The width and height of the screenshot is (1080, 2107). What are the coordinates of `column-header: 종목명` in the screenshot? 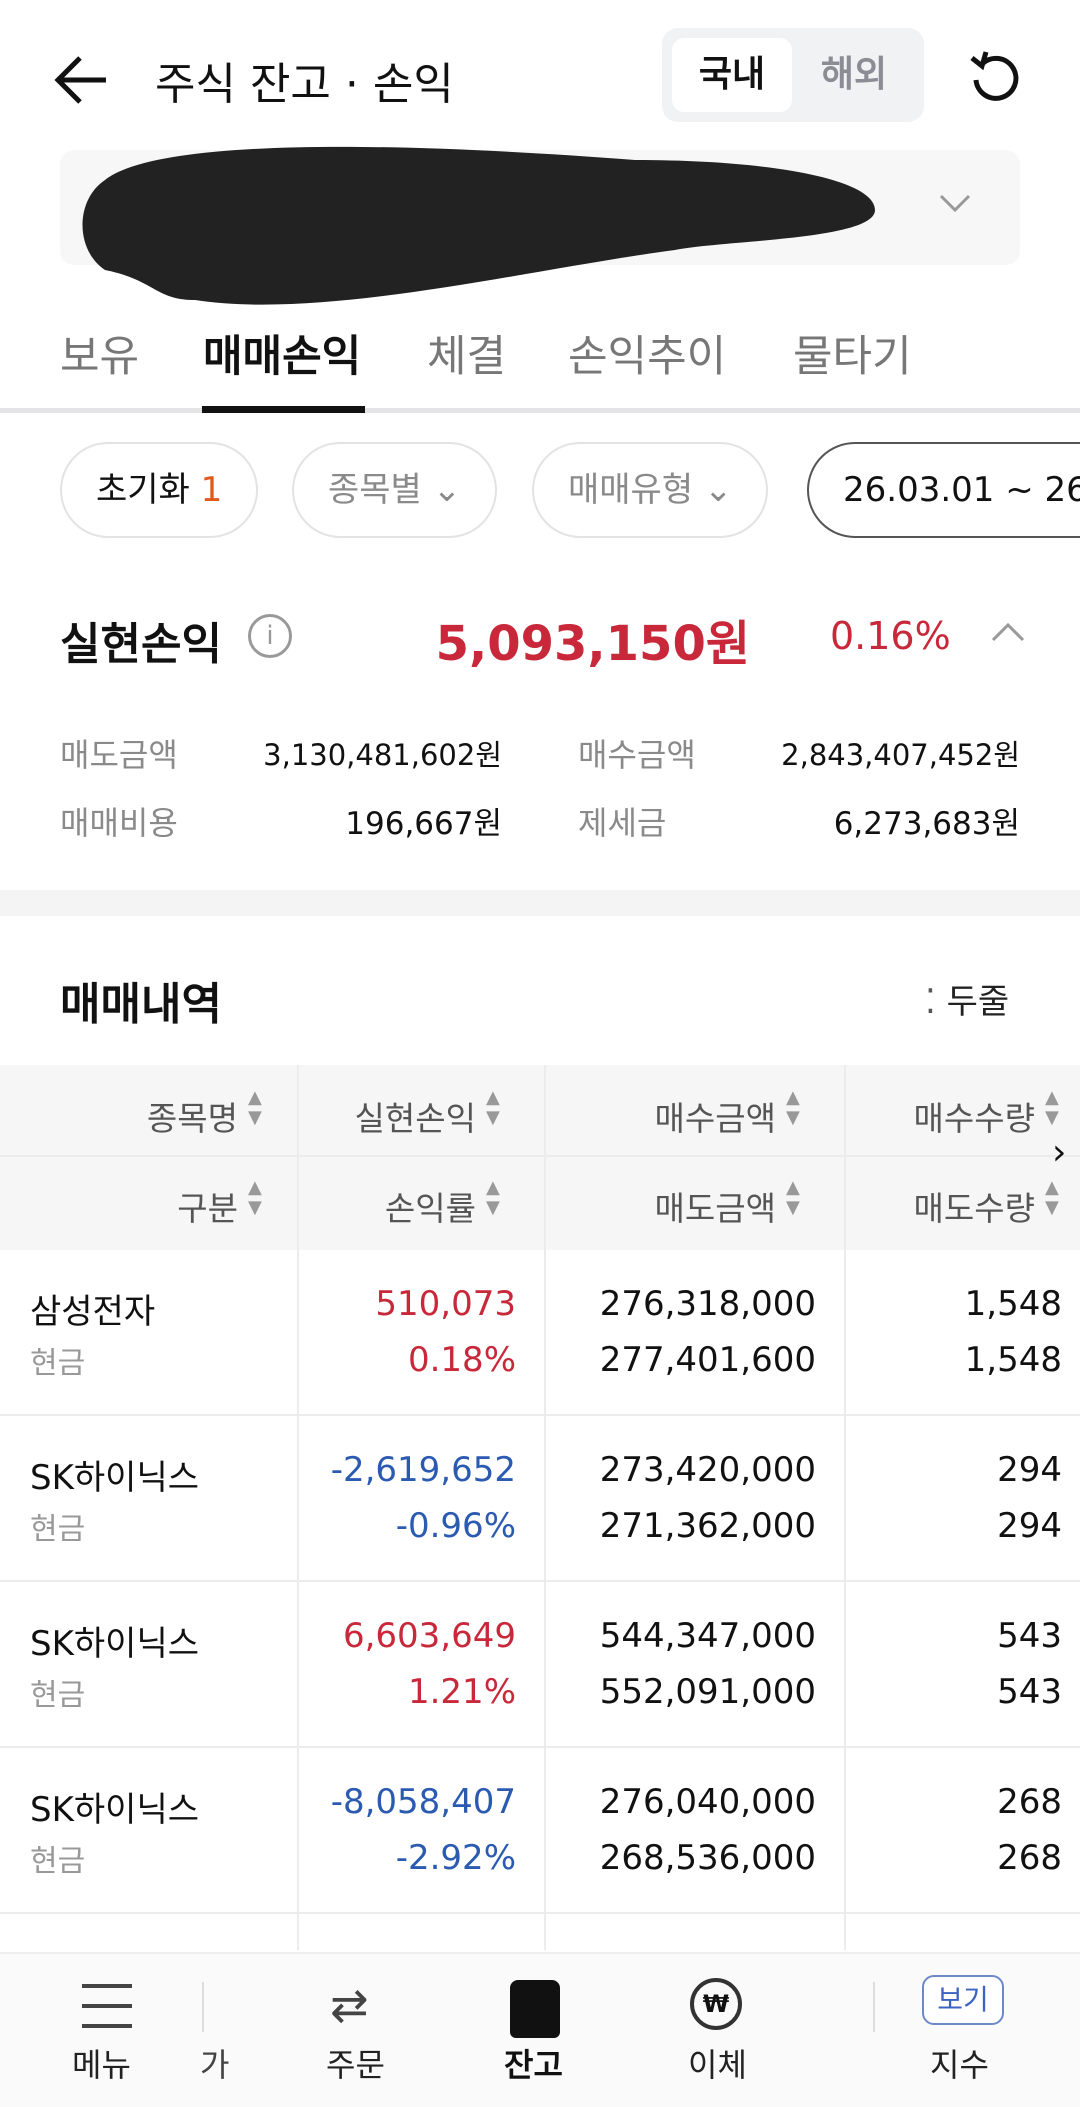 It's located at (192, 1118).